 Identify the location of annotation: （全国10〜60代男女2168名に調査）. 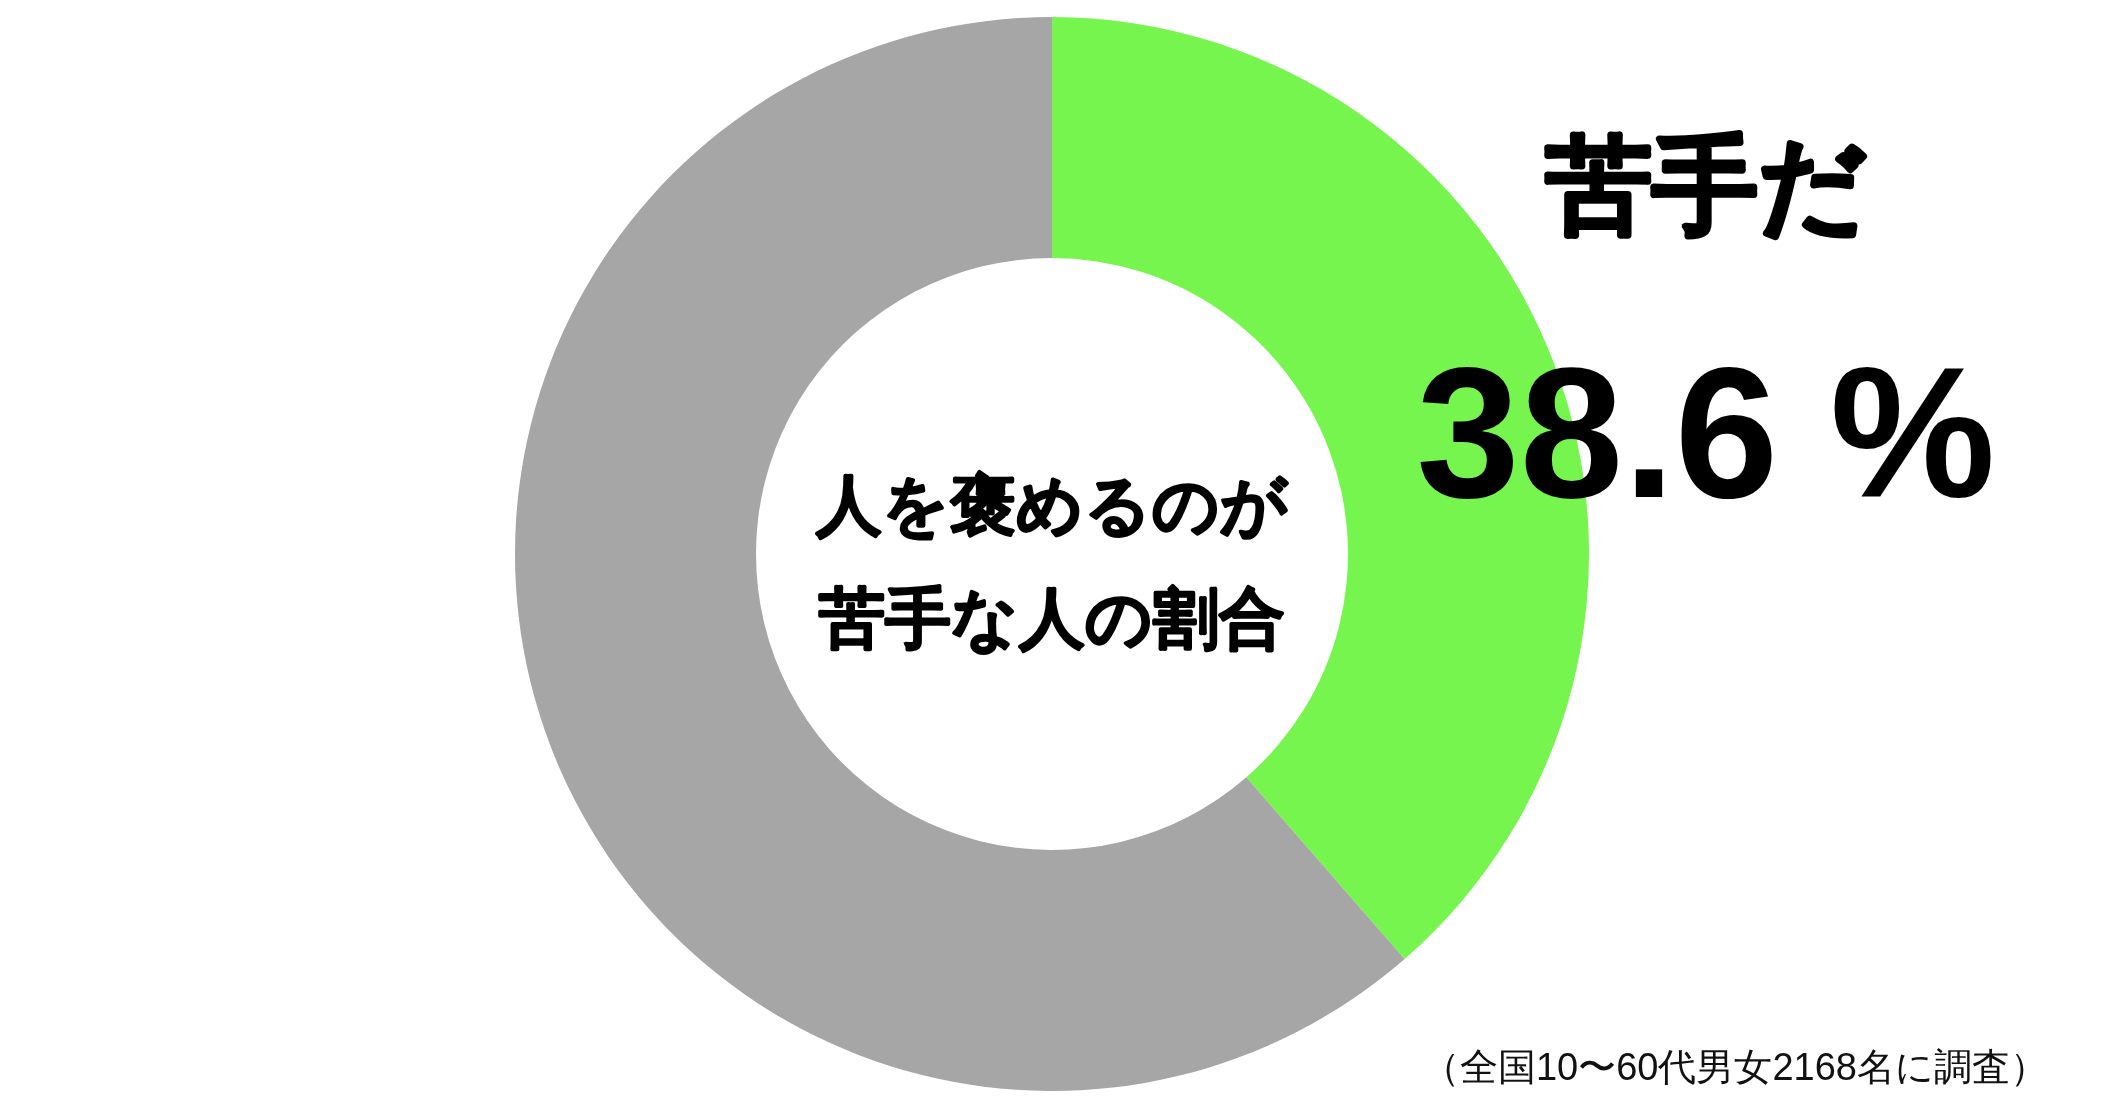
(1734, 1067).